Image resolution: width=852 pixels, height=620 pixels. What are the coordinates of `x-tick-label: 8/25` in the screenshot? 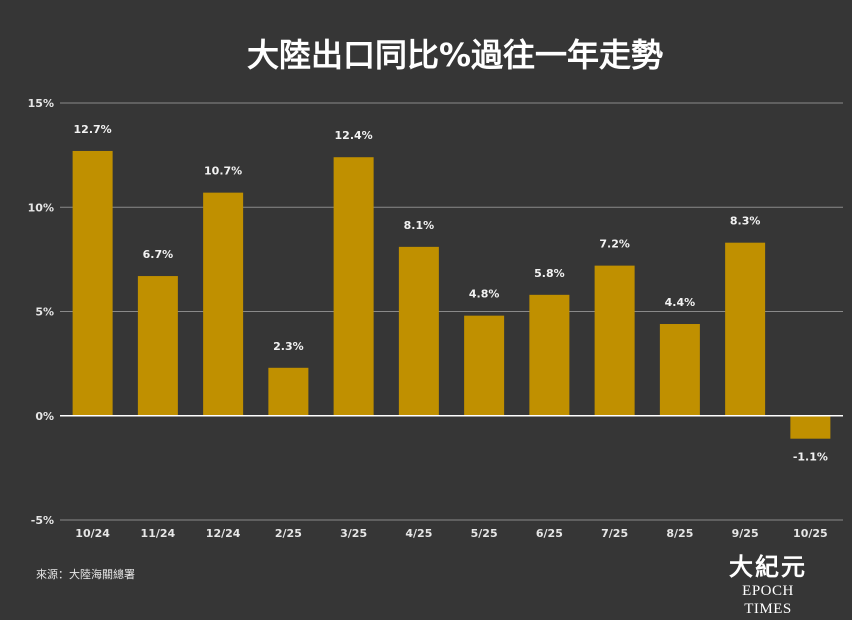 It's located at (679, 533).